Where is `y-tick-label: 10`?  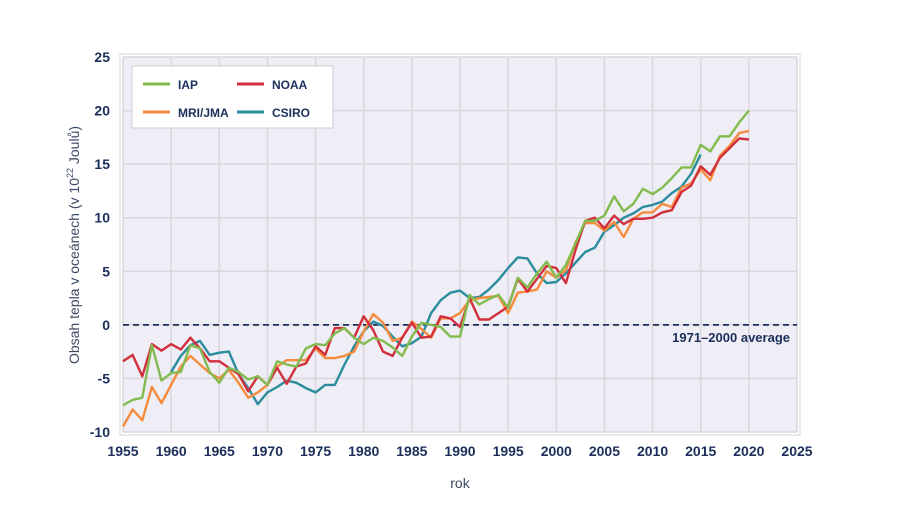 y-tick-label: 10 is located at coordinates (102, 218).